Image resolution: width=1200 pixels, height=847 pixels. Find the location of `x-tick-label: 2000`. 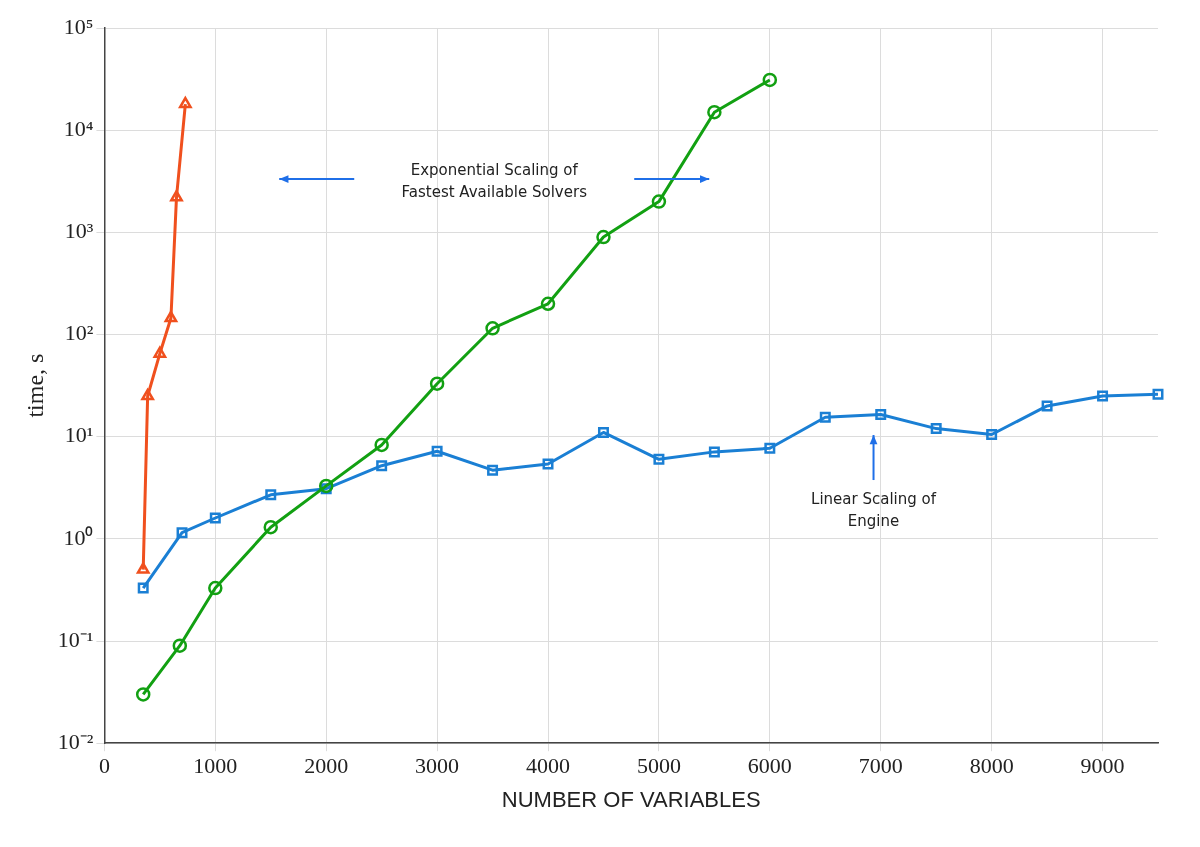

x-tick-label: 2000 is located at coordinates (326, 766).